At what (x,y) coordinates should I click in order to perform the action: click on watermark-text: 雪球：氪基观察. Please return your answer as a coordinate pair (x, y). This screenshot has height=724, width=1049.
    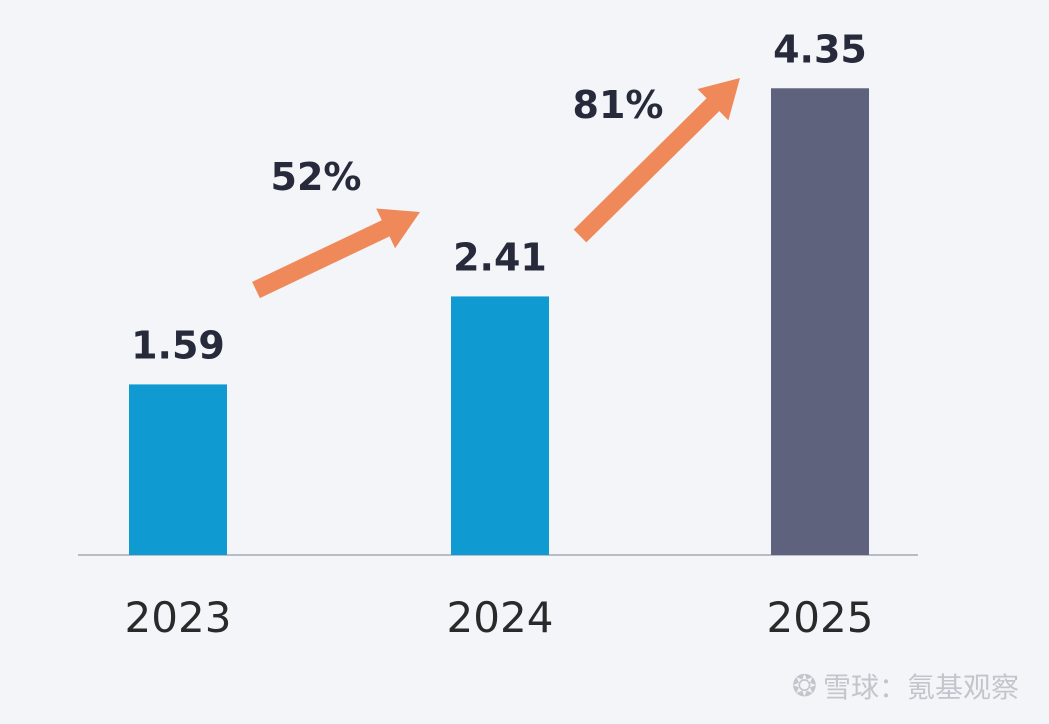
    Looking at the image, I should click on (921, 686).